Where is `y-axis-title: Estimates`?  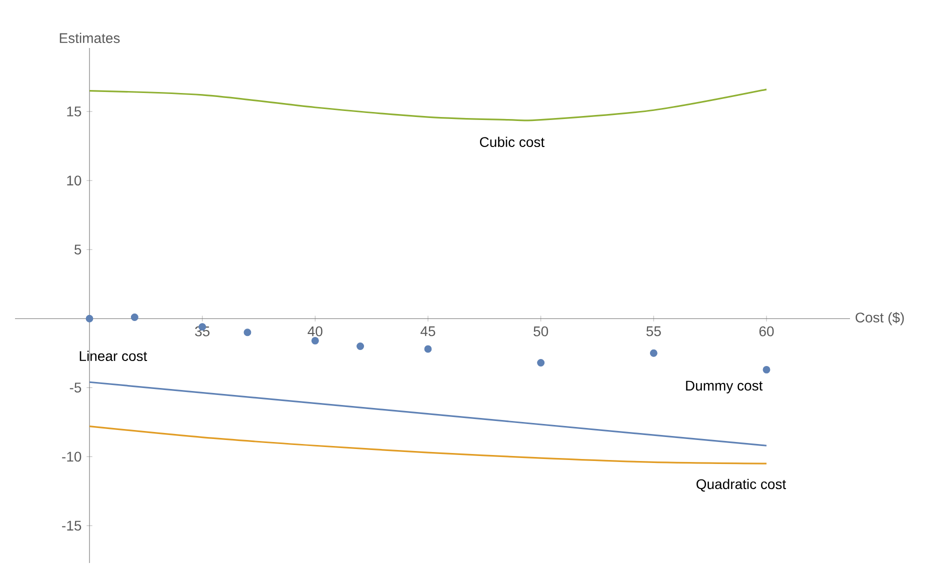 y-axis-title: Estimates is located at coordinates (90, 38).